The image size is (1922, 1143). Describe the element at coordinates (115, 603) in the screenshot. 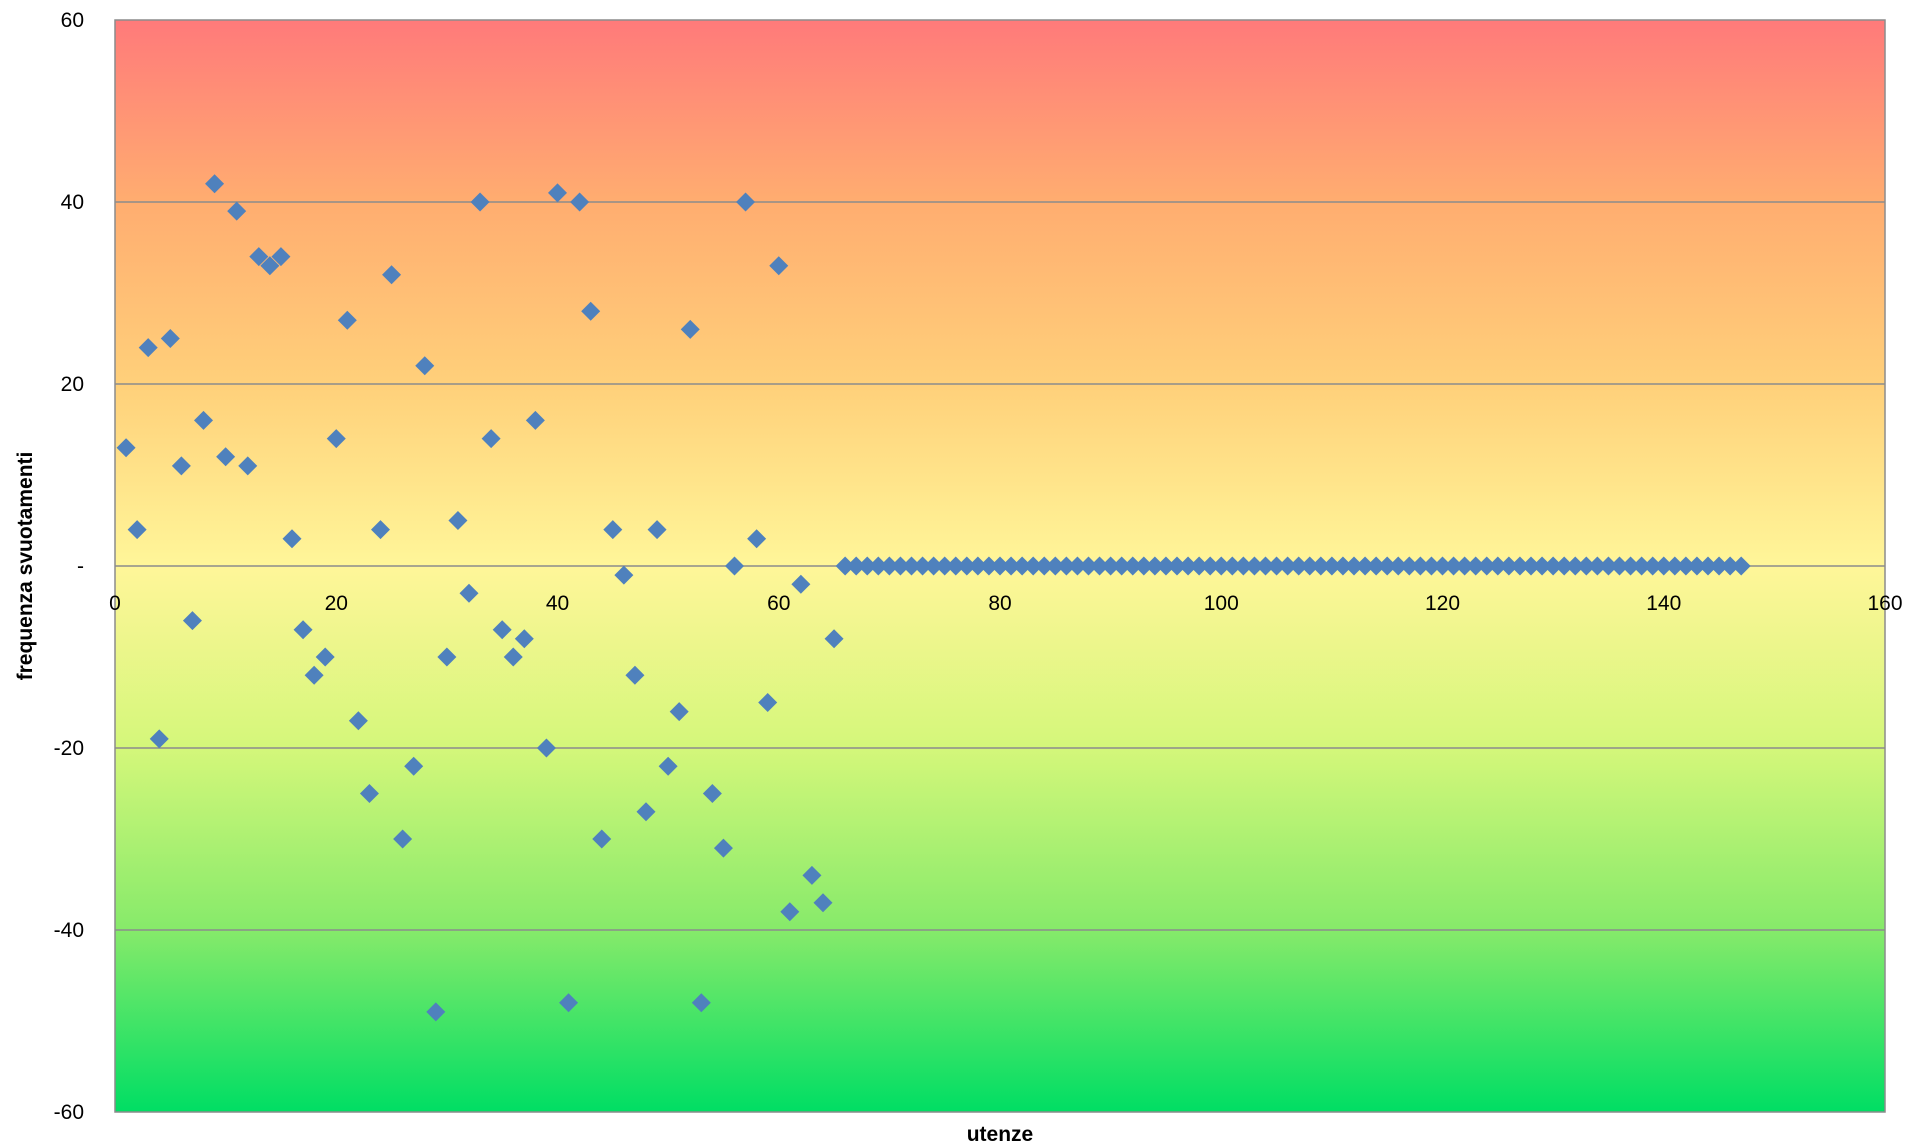

I see `x-tick-label: 0` at that location.